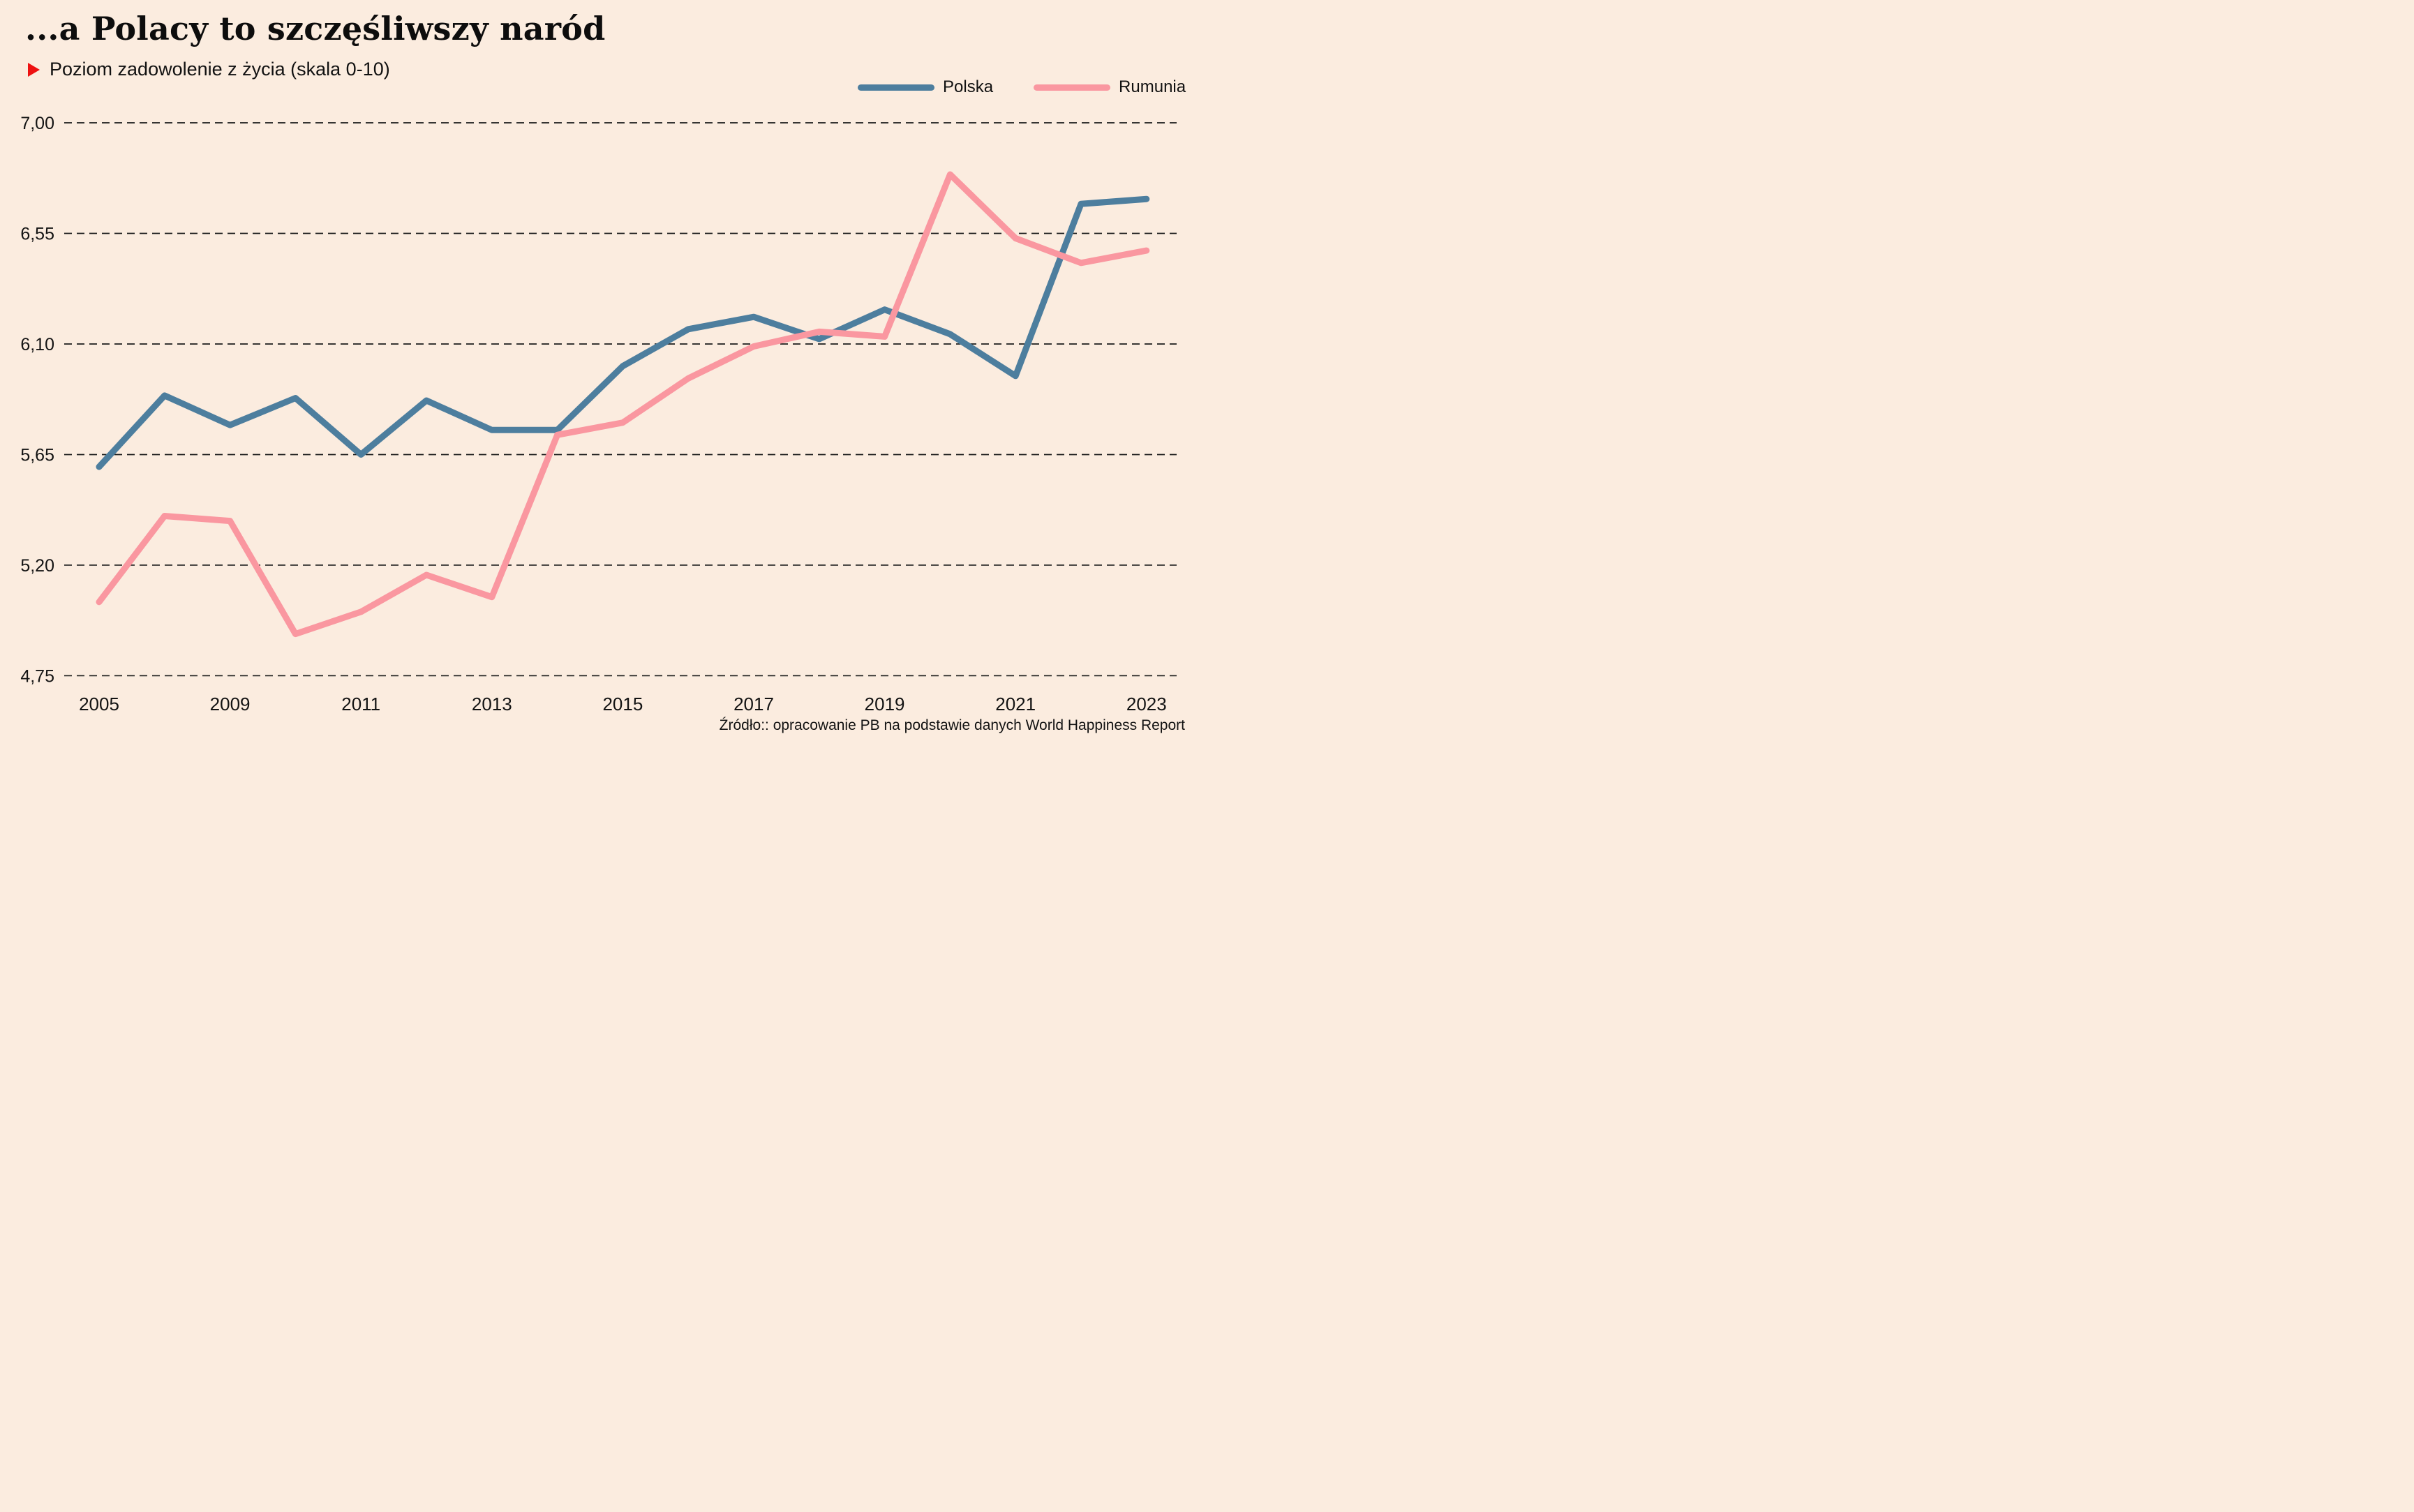 The height and width of the screenshot is (1512, 2414). What do you see at coordinates (968, 86) in the screenshot?
I see `legend-label-polska: Polska` at bounding box center [968, 86].